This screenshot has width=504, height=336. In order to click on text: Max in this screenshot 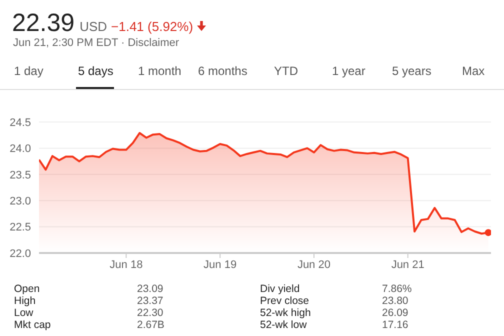, I will do `click(473, 71)`.